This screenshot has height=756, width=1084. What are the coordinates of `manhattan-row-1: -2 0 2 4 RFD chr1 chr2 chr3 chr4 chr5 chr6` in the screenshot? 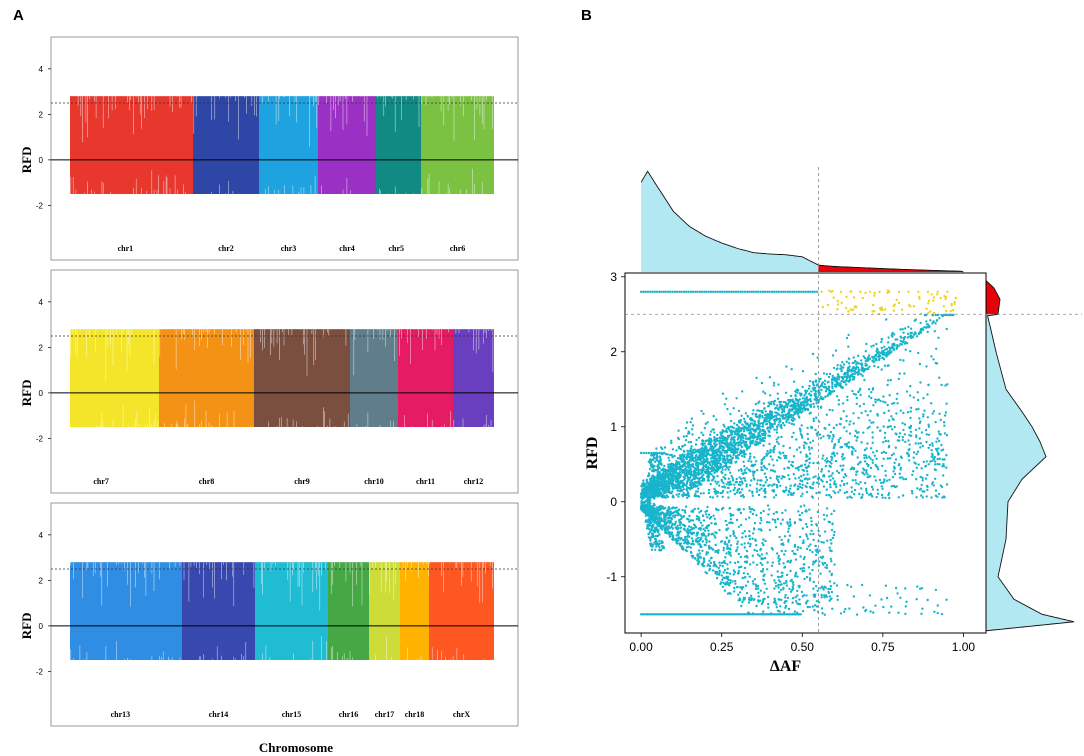 It's located at (269, 148).